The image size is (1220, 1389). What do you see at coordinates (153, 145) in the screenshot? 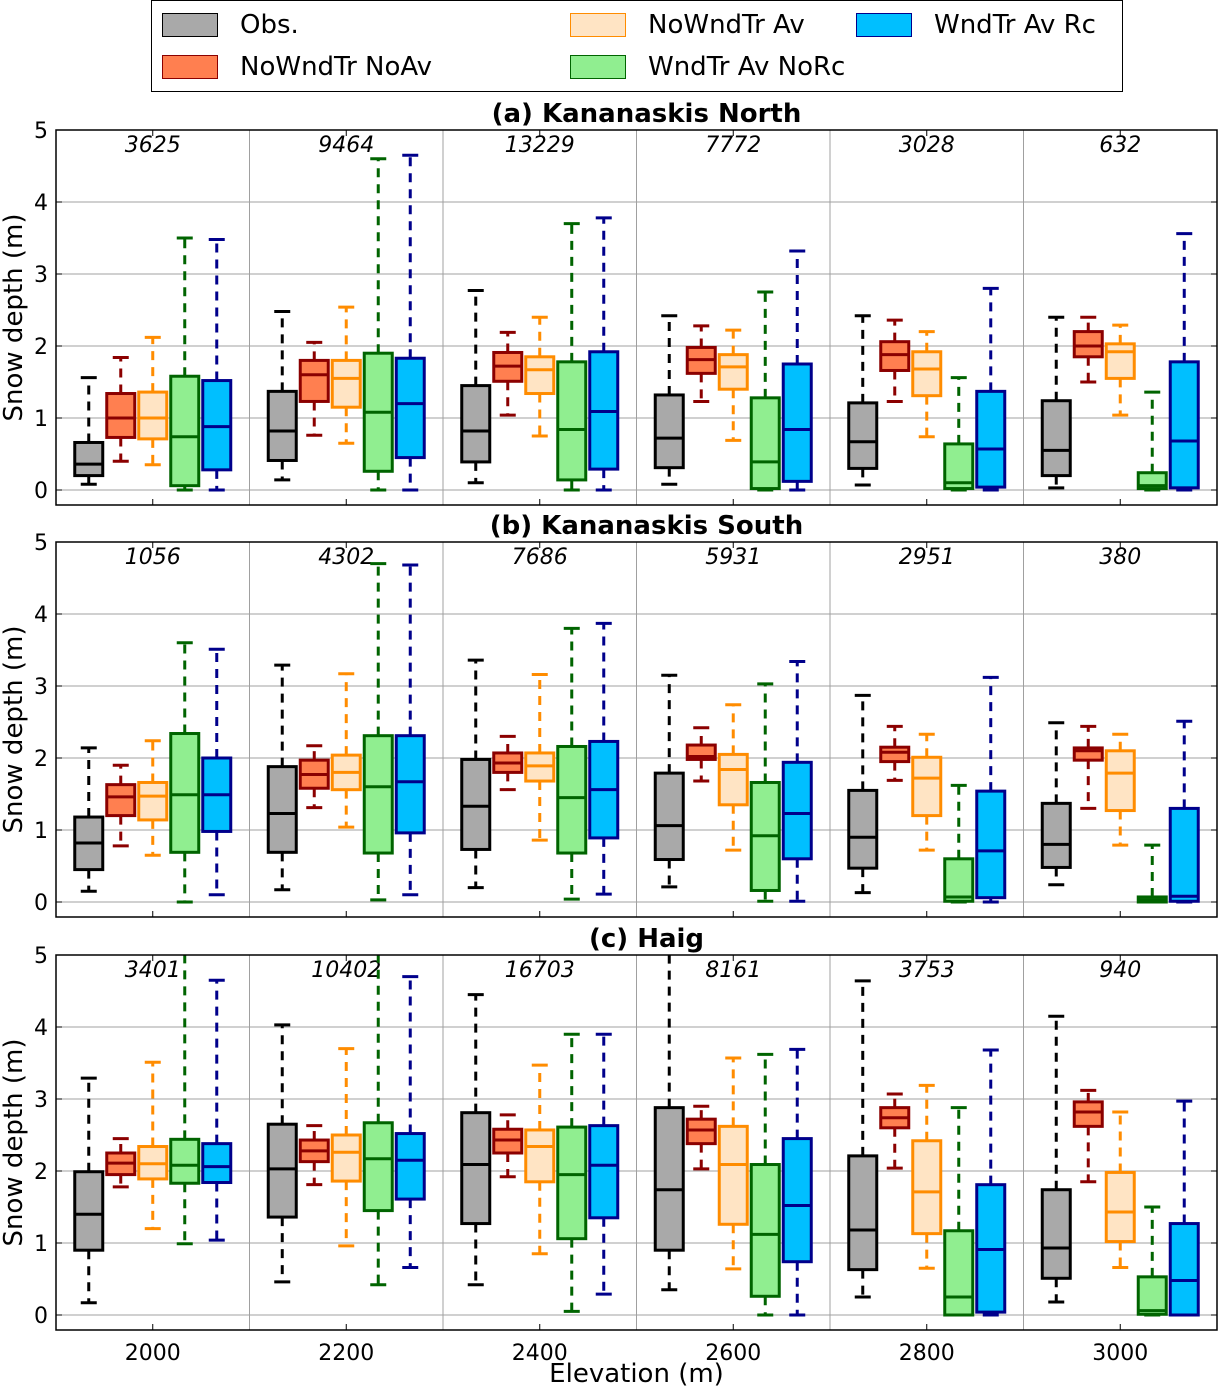
I see `count-label: 3625` at bounding box center [153, 145].